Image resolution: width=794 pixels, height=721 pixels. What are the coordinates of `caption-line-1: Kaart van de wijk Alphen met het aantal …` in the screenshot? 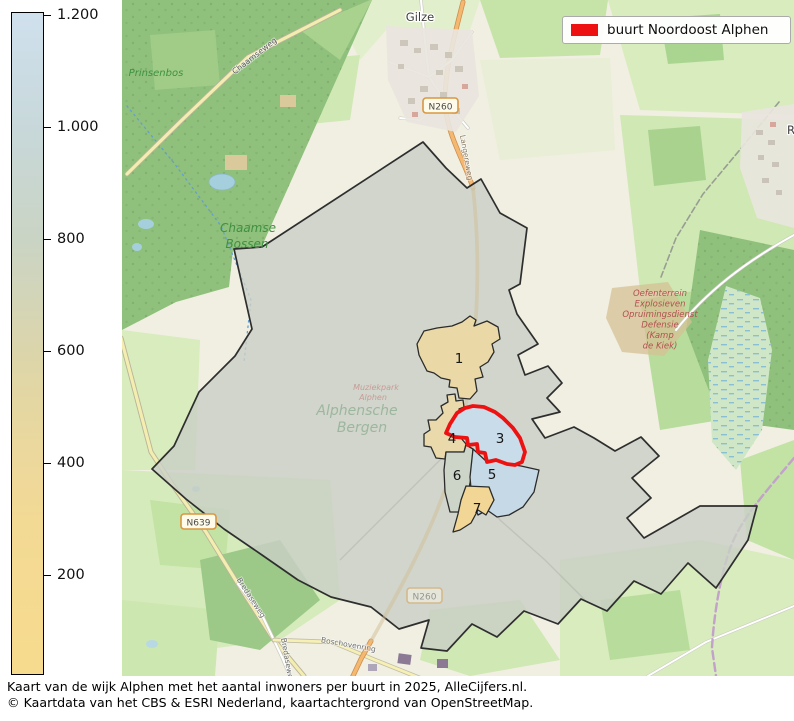 It's located at (267, 686).